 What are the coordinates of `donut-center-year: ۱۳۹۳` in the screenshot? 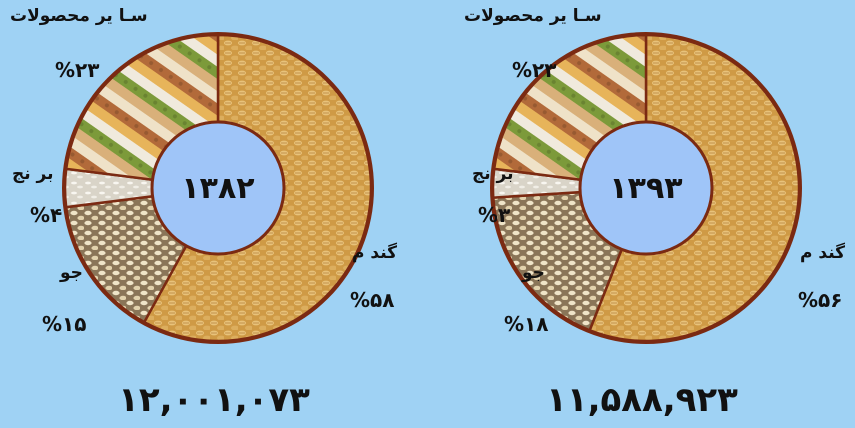 It's located at (645, 188).